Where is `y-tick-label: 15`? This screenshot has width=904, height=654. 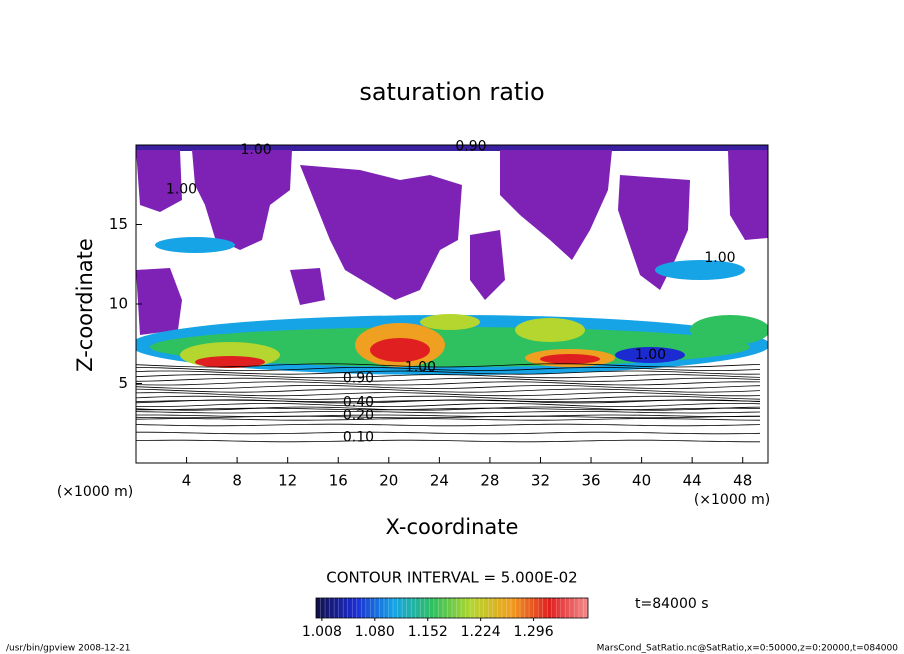 y-tick-label: 15 is located at coordinates (118, 224).